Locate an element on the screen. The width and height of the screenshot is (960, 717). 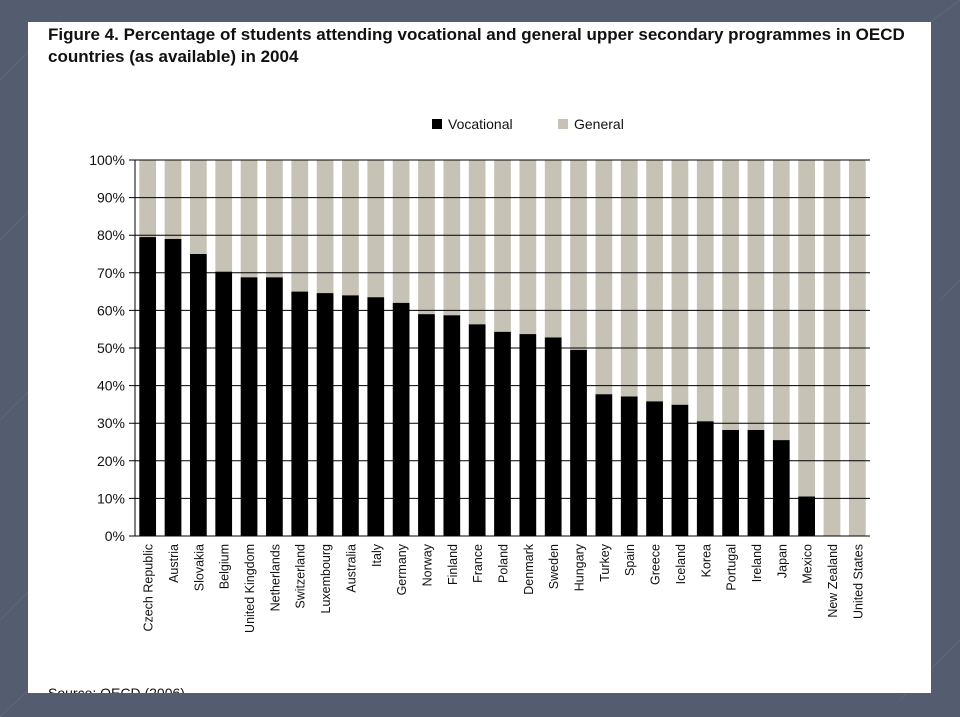
legend-swatch-general is located at coordinates (563, 124).